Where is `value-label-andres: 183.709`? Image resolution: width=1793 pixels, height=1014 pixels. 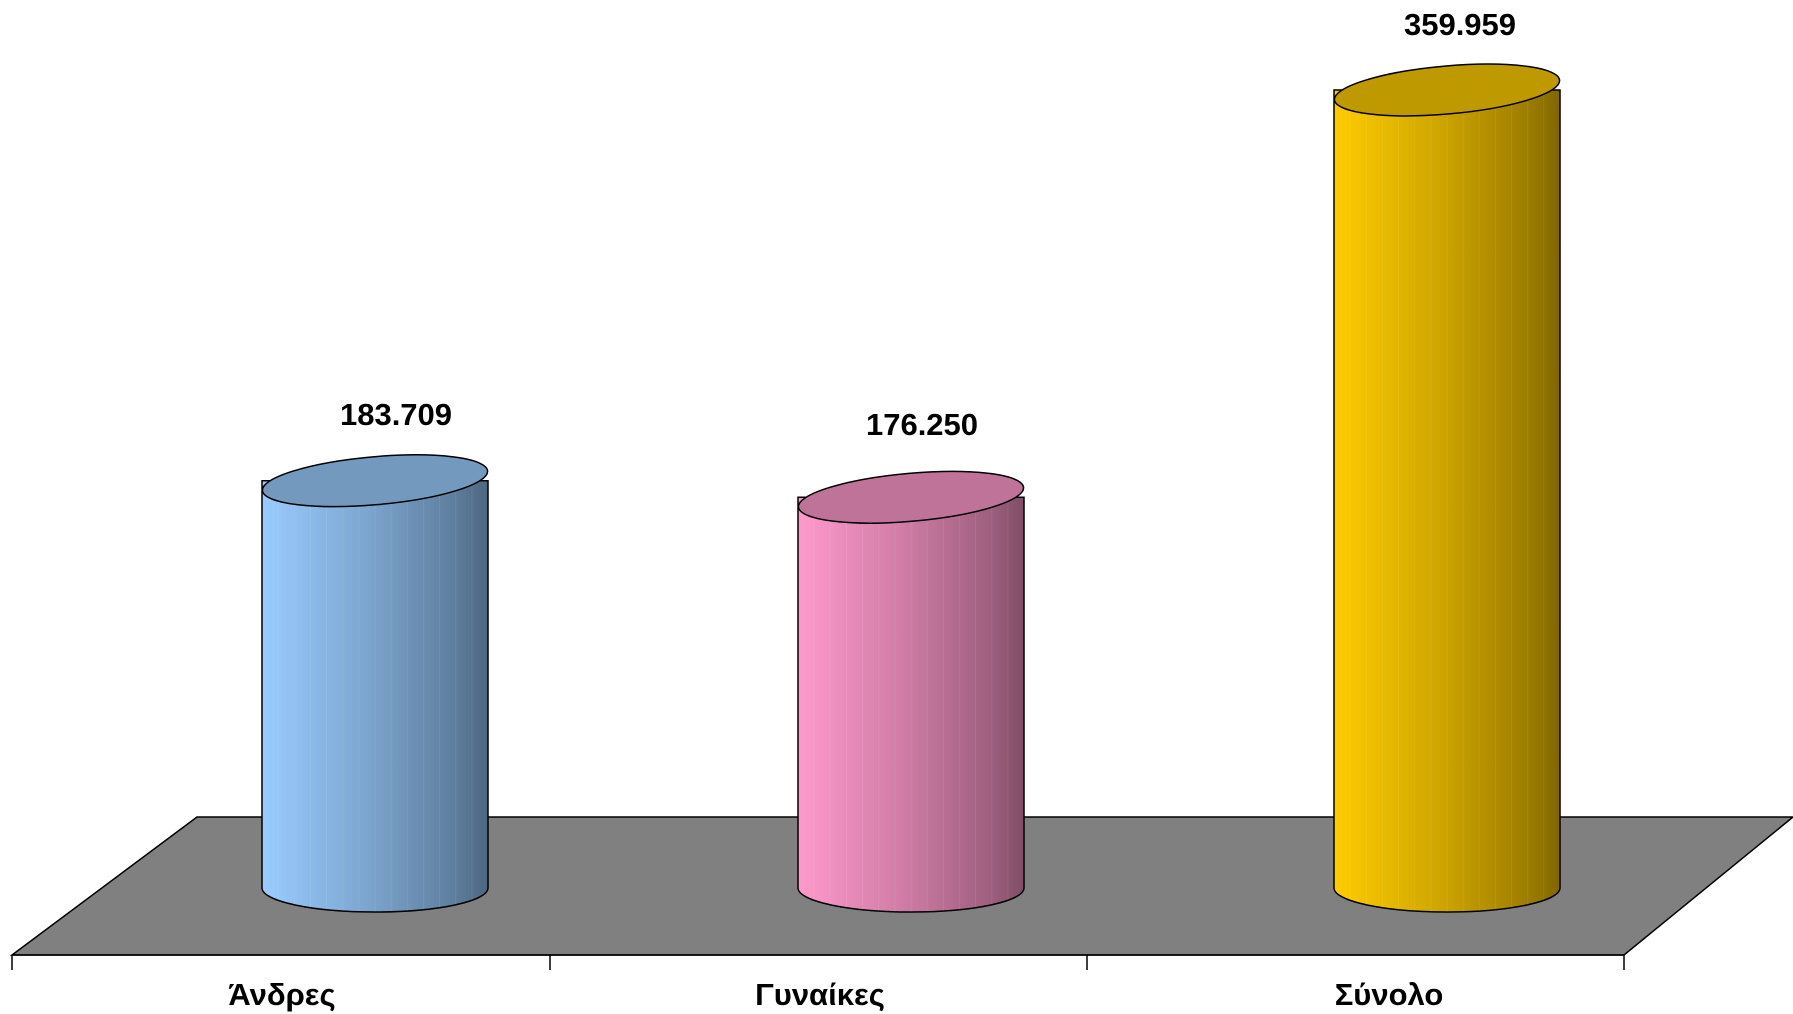 value-label-andres: 183.709 is located at coordinates (396, 414).